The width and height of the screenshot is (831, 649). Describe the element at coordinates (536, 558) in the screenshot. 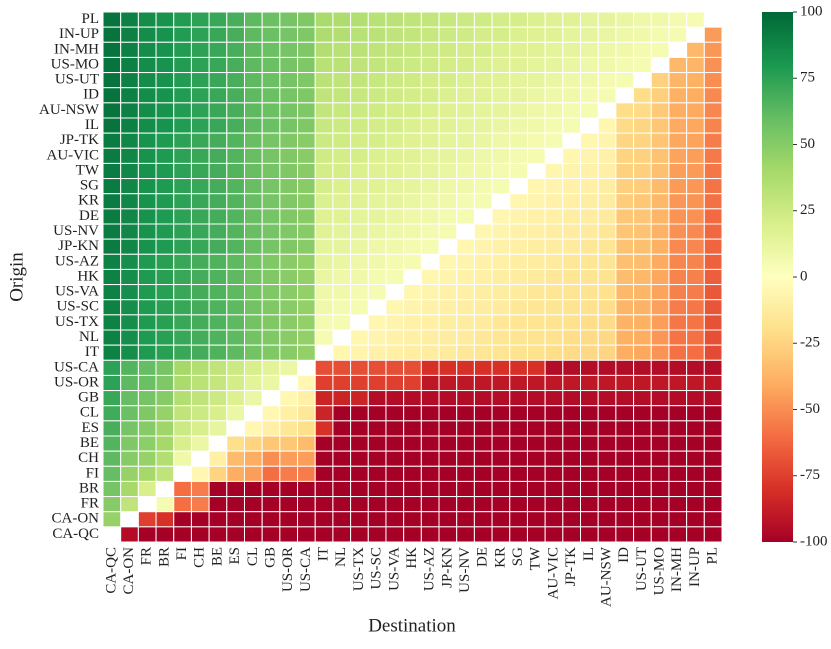

I see `x-tick-label: TW` at that location.